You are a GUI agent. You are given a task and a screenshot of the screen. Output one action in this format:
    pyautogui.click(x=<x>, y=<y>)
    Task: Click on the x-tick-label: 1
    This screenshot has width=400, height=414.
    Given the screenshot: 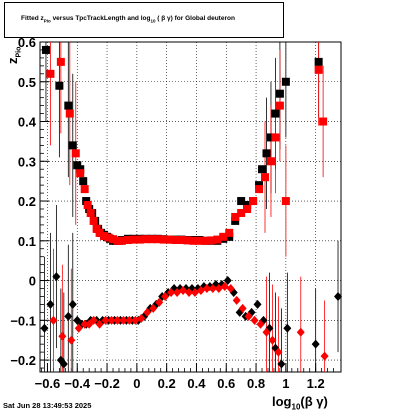 What is the action you would take?
    pyautogui.click(x=285, y=383)
    